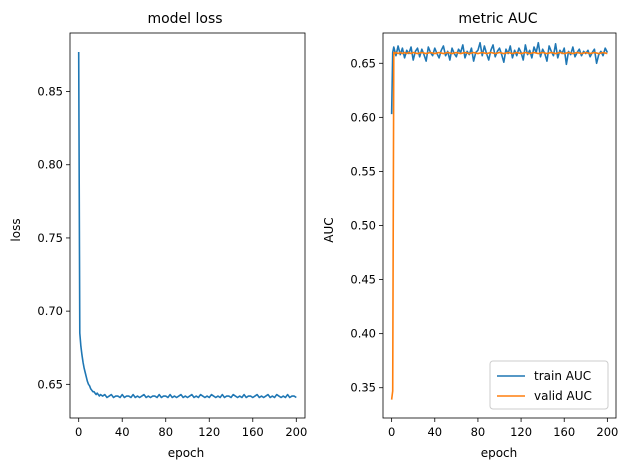  What do you see at coordinates (363, 63) in the screenshot?
I see `auc-chart-ytick-label: 0.65` at bounding box center [363, 63].